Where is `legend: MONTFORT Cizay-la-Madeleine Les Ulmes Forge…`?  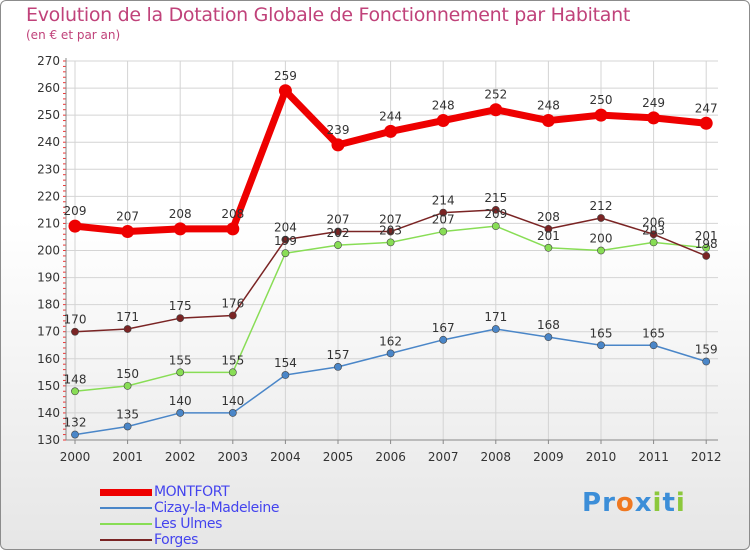
legend: MONTFORT Cizay-la-Madeleine Les Ulmes Forge… is located at coordinates (189, 516).